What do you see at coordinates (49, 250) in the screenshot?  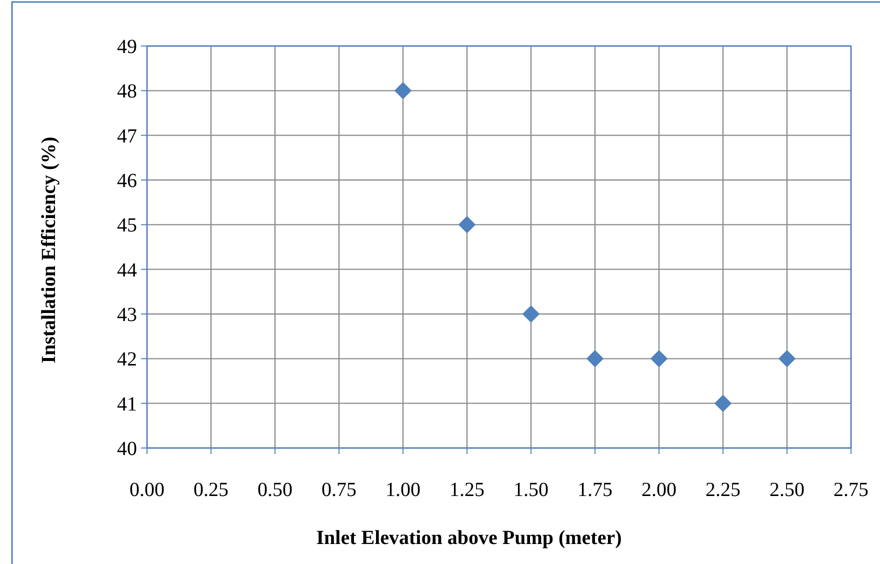 I see `y-axis-title: Installation Efficiency (%)` at bounding box center [49, 250].